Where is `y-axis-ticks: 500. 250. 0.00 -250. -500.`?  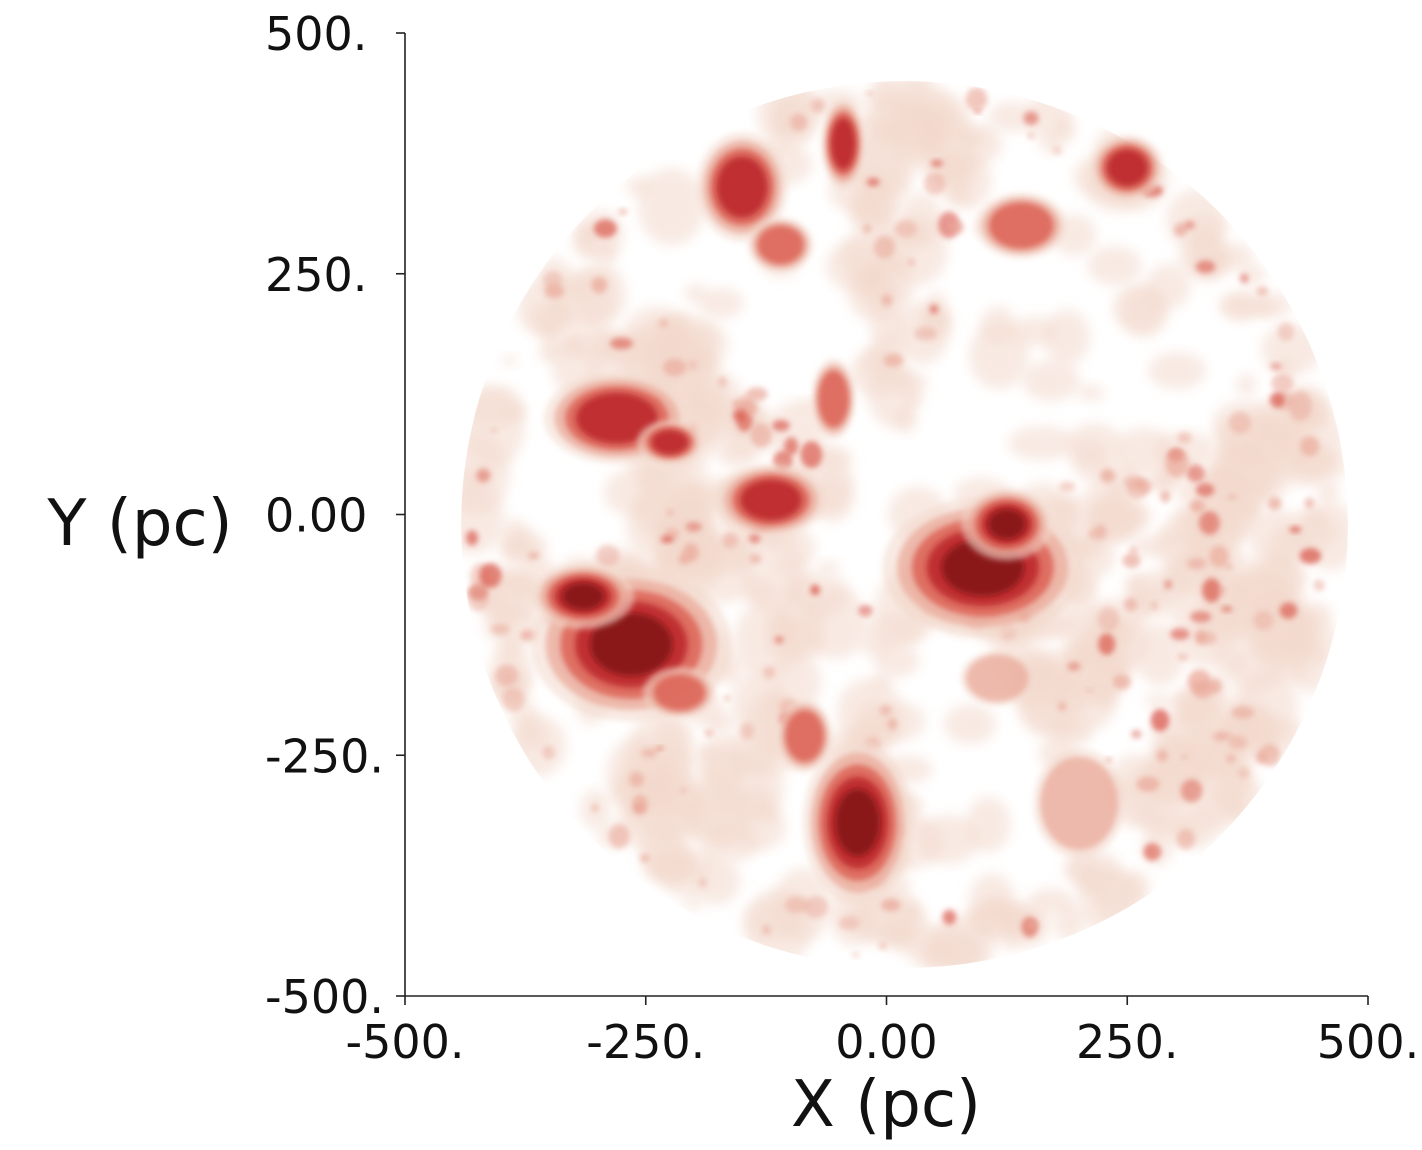 y-axis-ticks: 500. 250. 0.00 -250. -500. is located at coordinates (335, 515).